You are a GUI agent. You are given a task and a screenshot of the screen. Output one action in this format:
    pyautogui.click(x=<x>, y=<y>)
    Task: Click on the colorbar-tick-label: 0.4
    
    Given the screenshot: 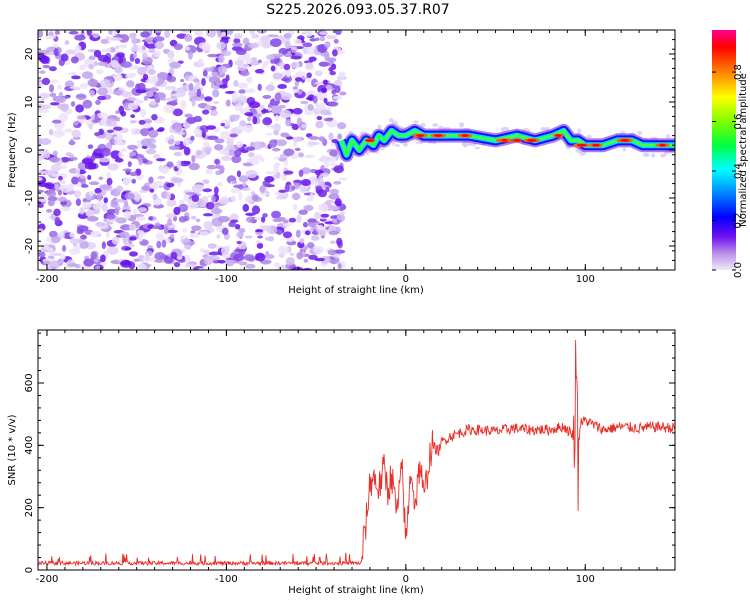 What is the action you would take?
    pyautogui.click(x=738, y=171)
    